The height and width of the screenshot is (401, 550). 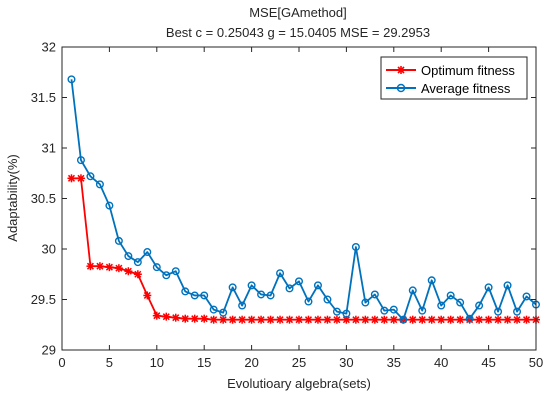 I want to click on x-tick-label: 15, so click(x=204, y=362).